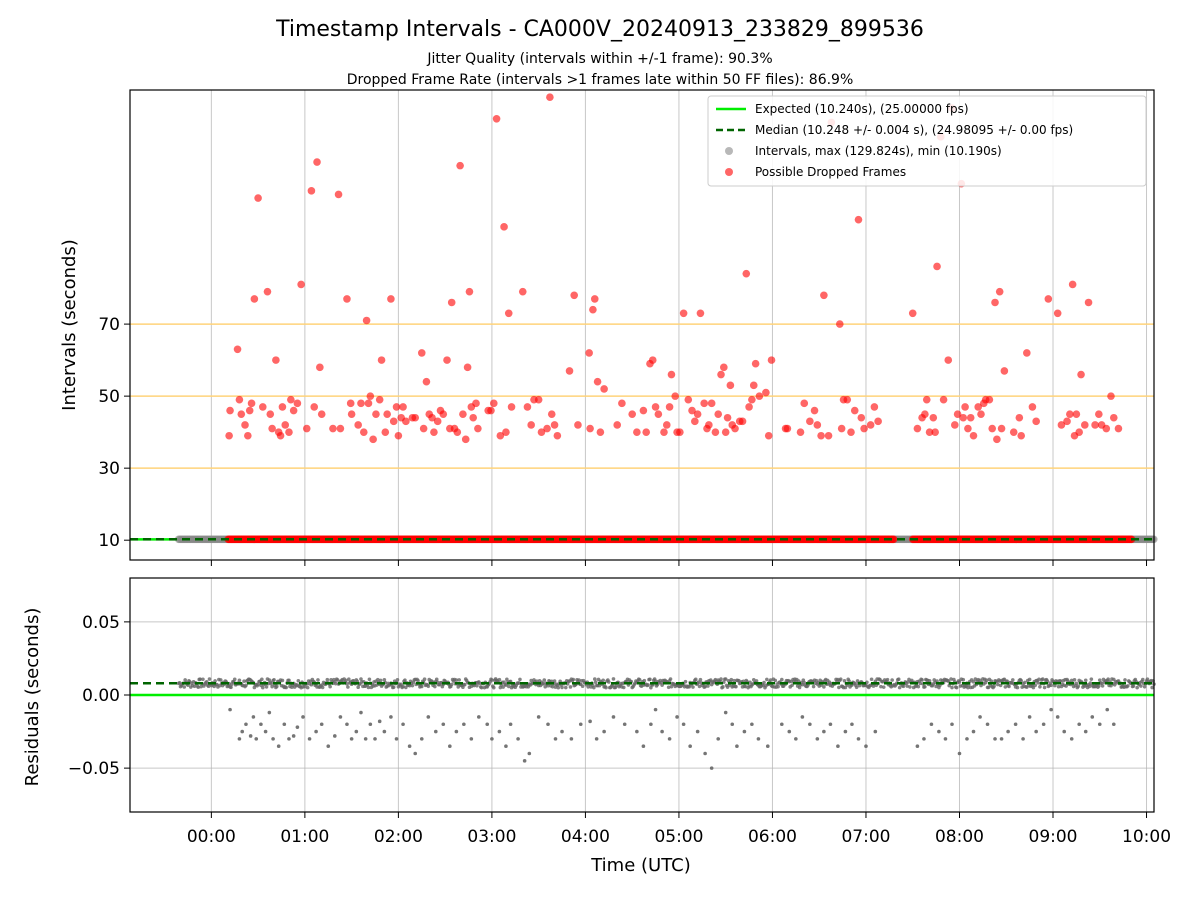 The width and height of the screenshot is (1200, 900). What do you see at coordinates (398, 837) in the screenshot?
I see `x-tick-label: 02:00` at bounding box center [398, 837].